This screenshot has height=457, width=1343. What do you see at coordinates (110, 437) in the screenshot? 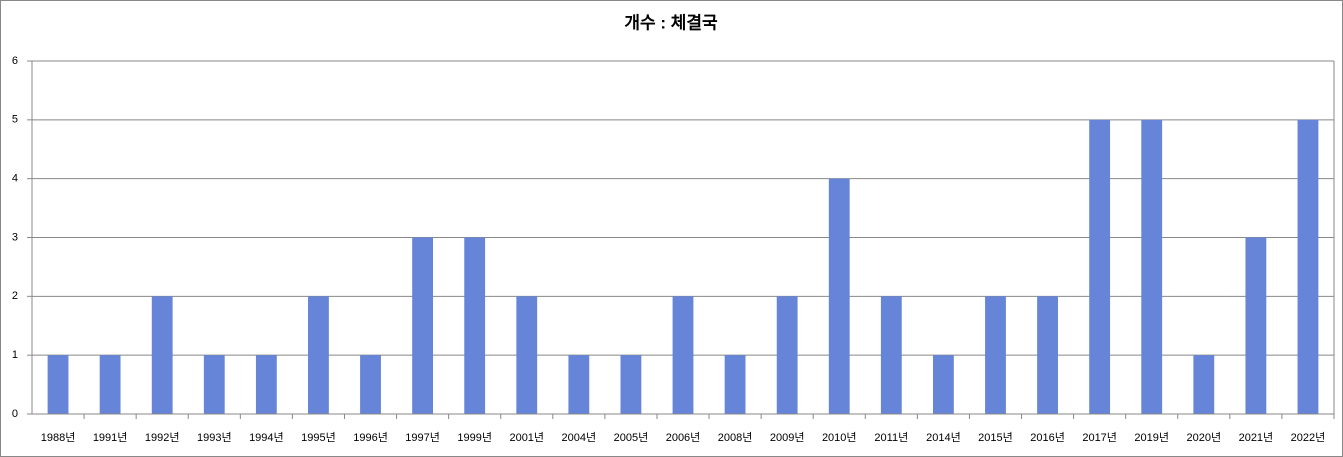
I see `x-tick-label: 1991년` at bounding box center [110, 437].